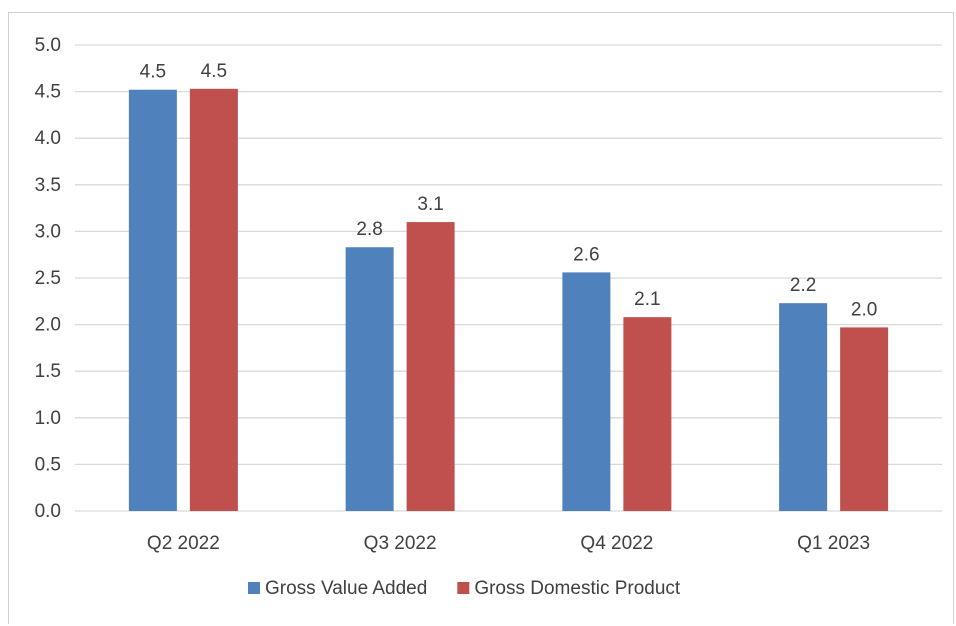  What do you see at coordinates (48, 325) in the screenshot?
I see `y-tick-label: 2.0` at bounding box center [48, 325].